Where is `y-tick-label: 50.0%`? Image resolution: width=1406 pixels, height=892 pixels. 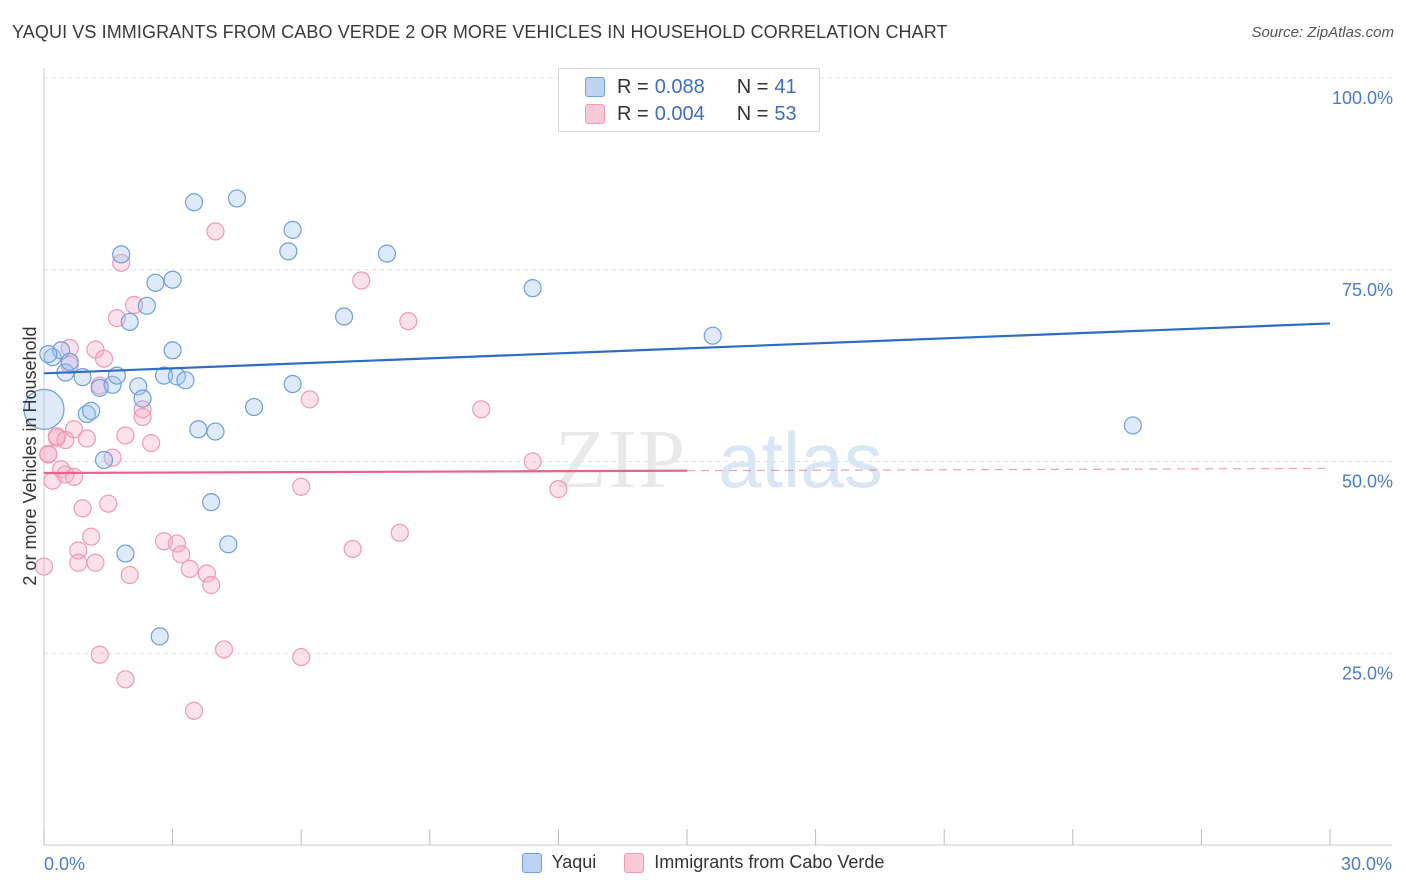
y-tick-label: 50.0% is located at coordinates (1367, 482).